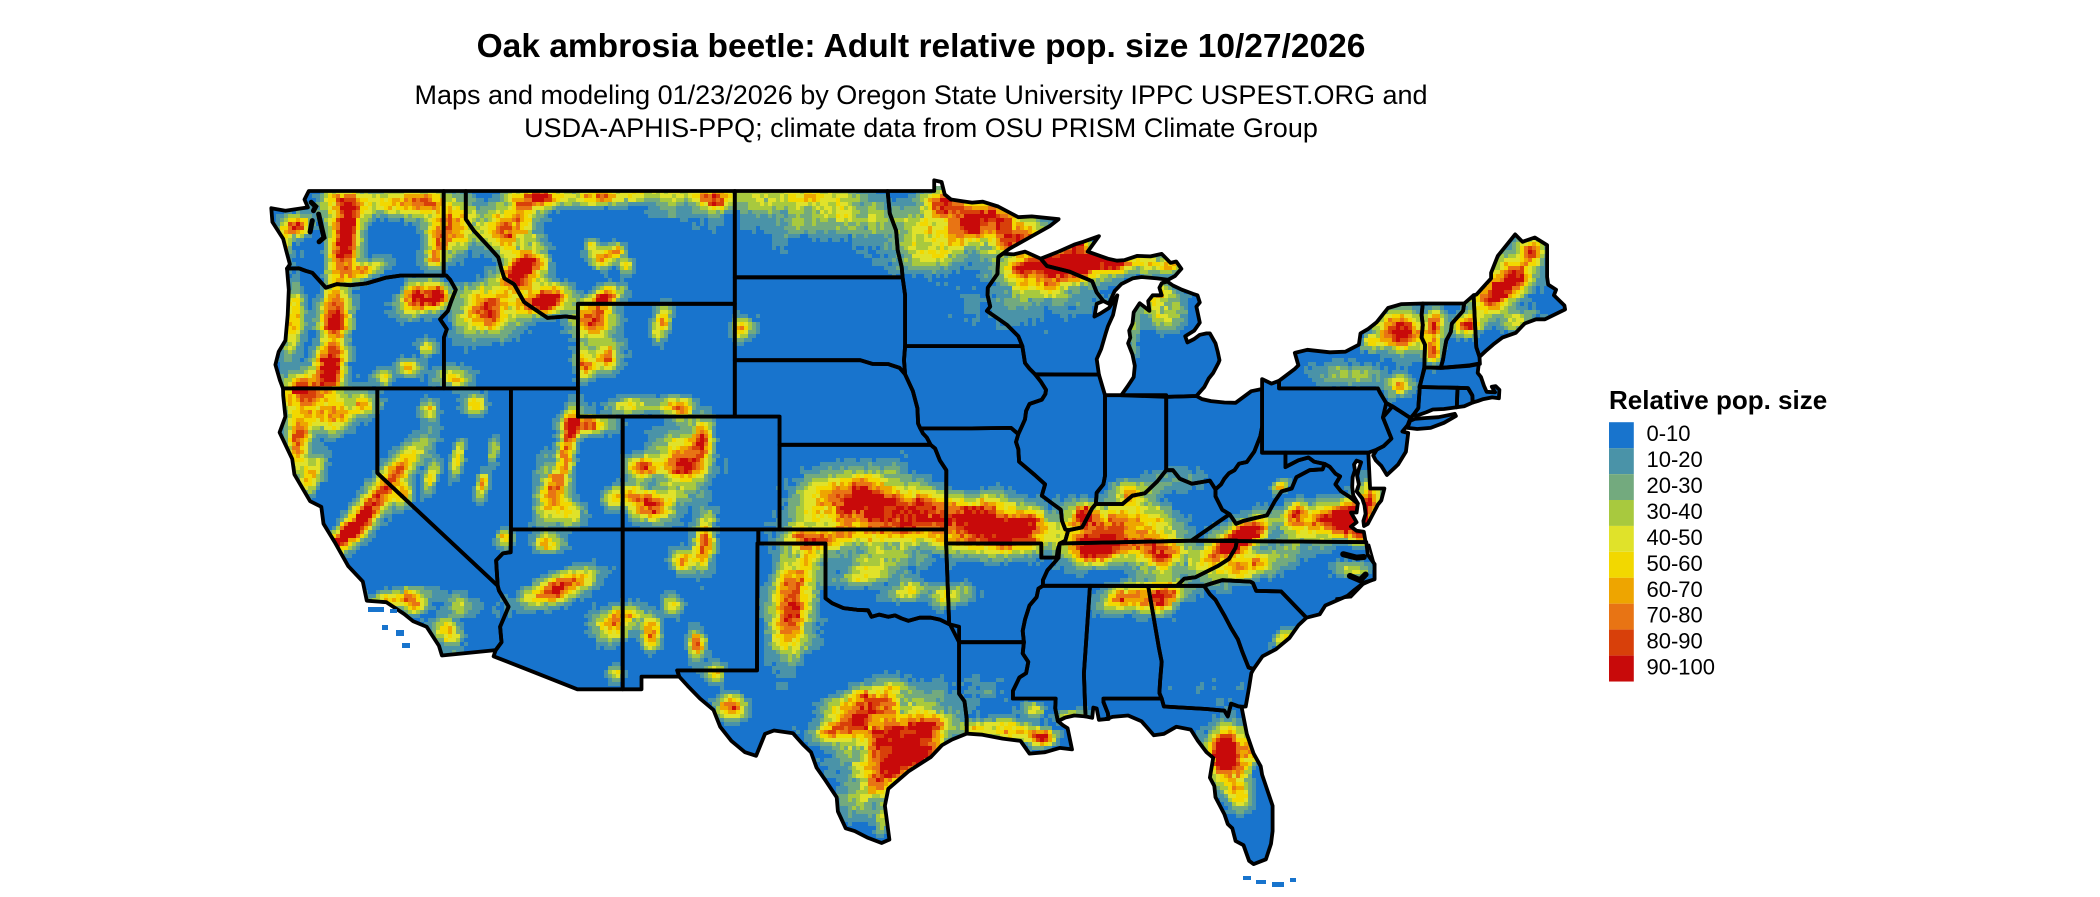  What do you see at coordinates (1675, 511) in the screenshot?
I see `svg-text: 30-40` at bounding box center [1675, 511].